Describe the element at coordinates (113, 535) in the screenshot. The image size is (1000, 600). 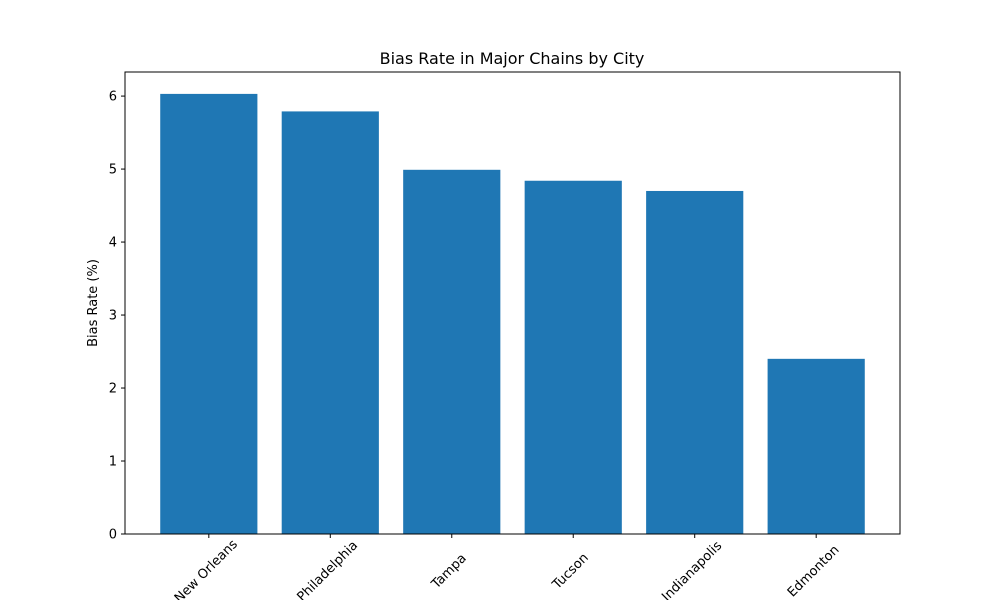
I see `y-tick-label: 0` at that location.